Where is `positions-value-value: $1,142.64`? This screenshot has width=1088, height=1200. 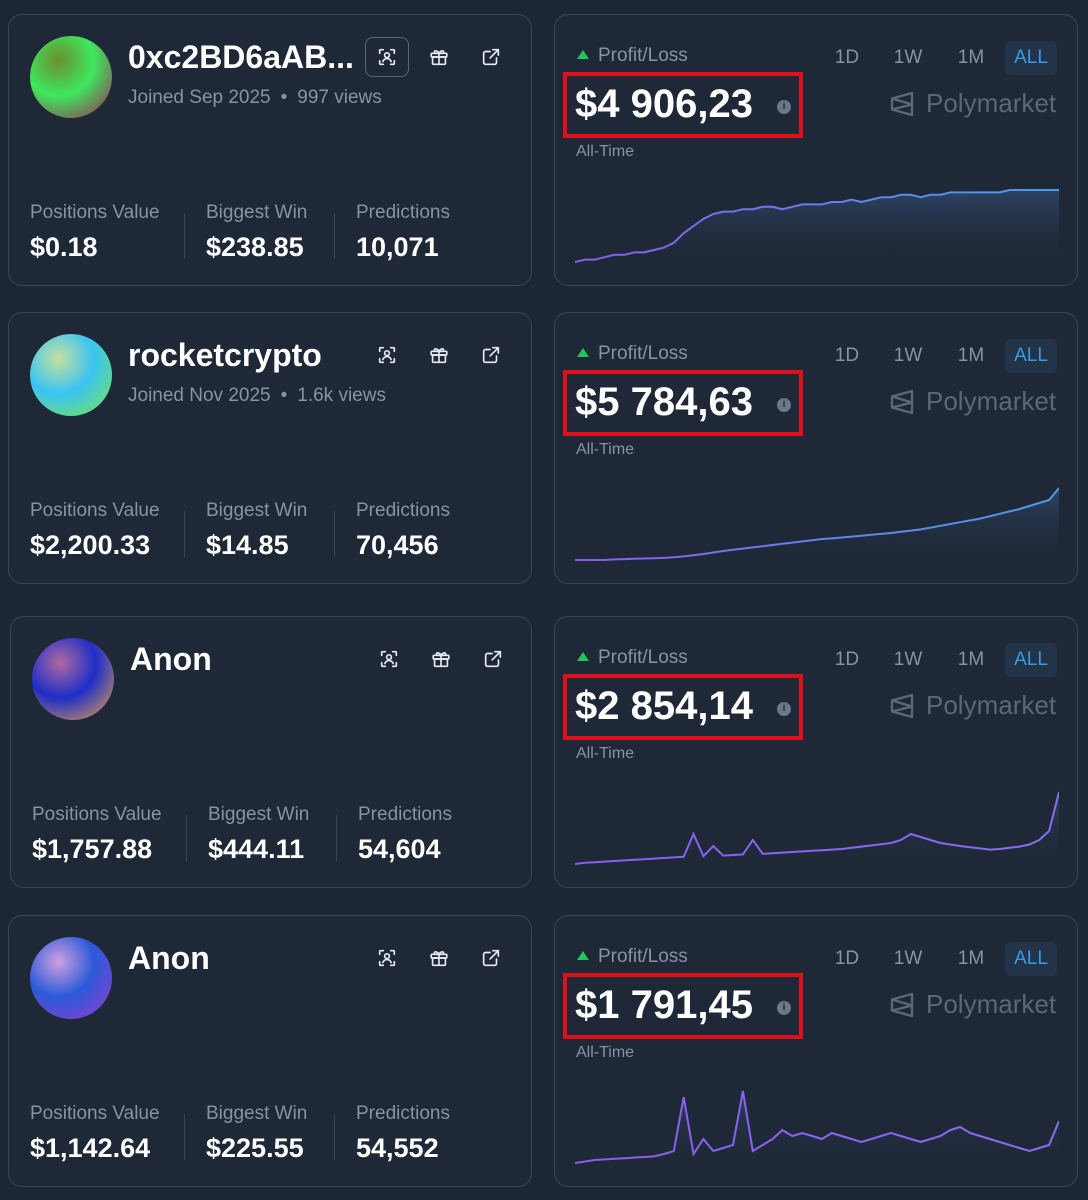 positions-value-value: $1,142.64 is located at coordinates (90, 1148).